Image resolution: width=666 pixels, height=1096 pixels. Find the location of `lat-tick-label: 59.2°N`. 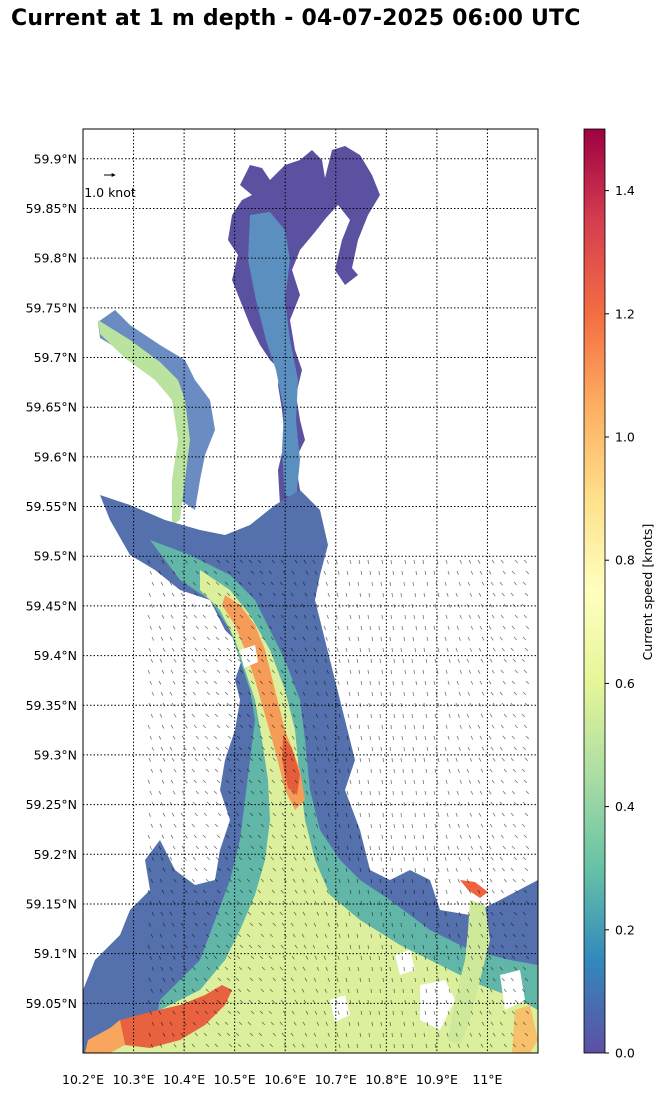

lat-tick-label: 59.2°N is located at coordinates (55, 854).